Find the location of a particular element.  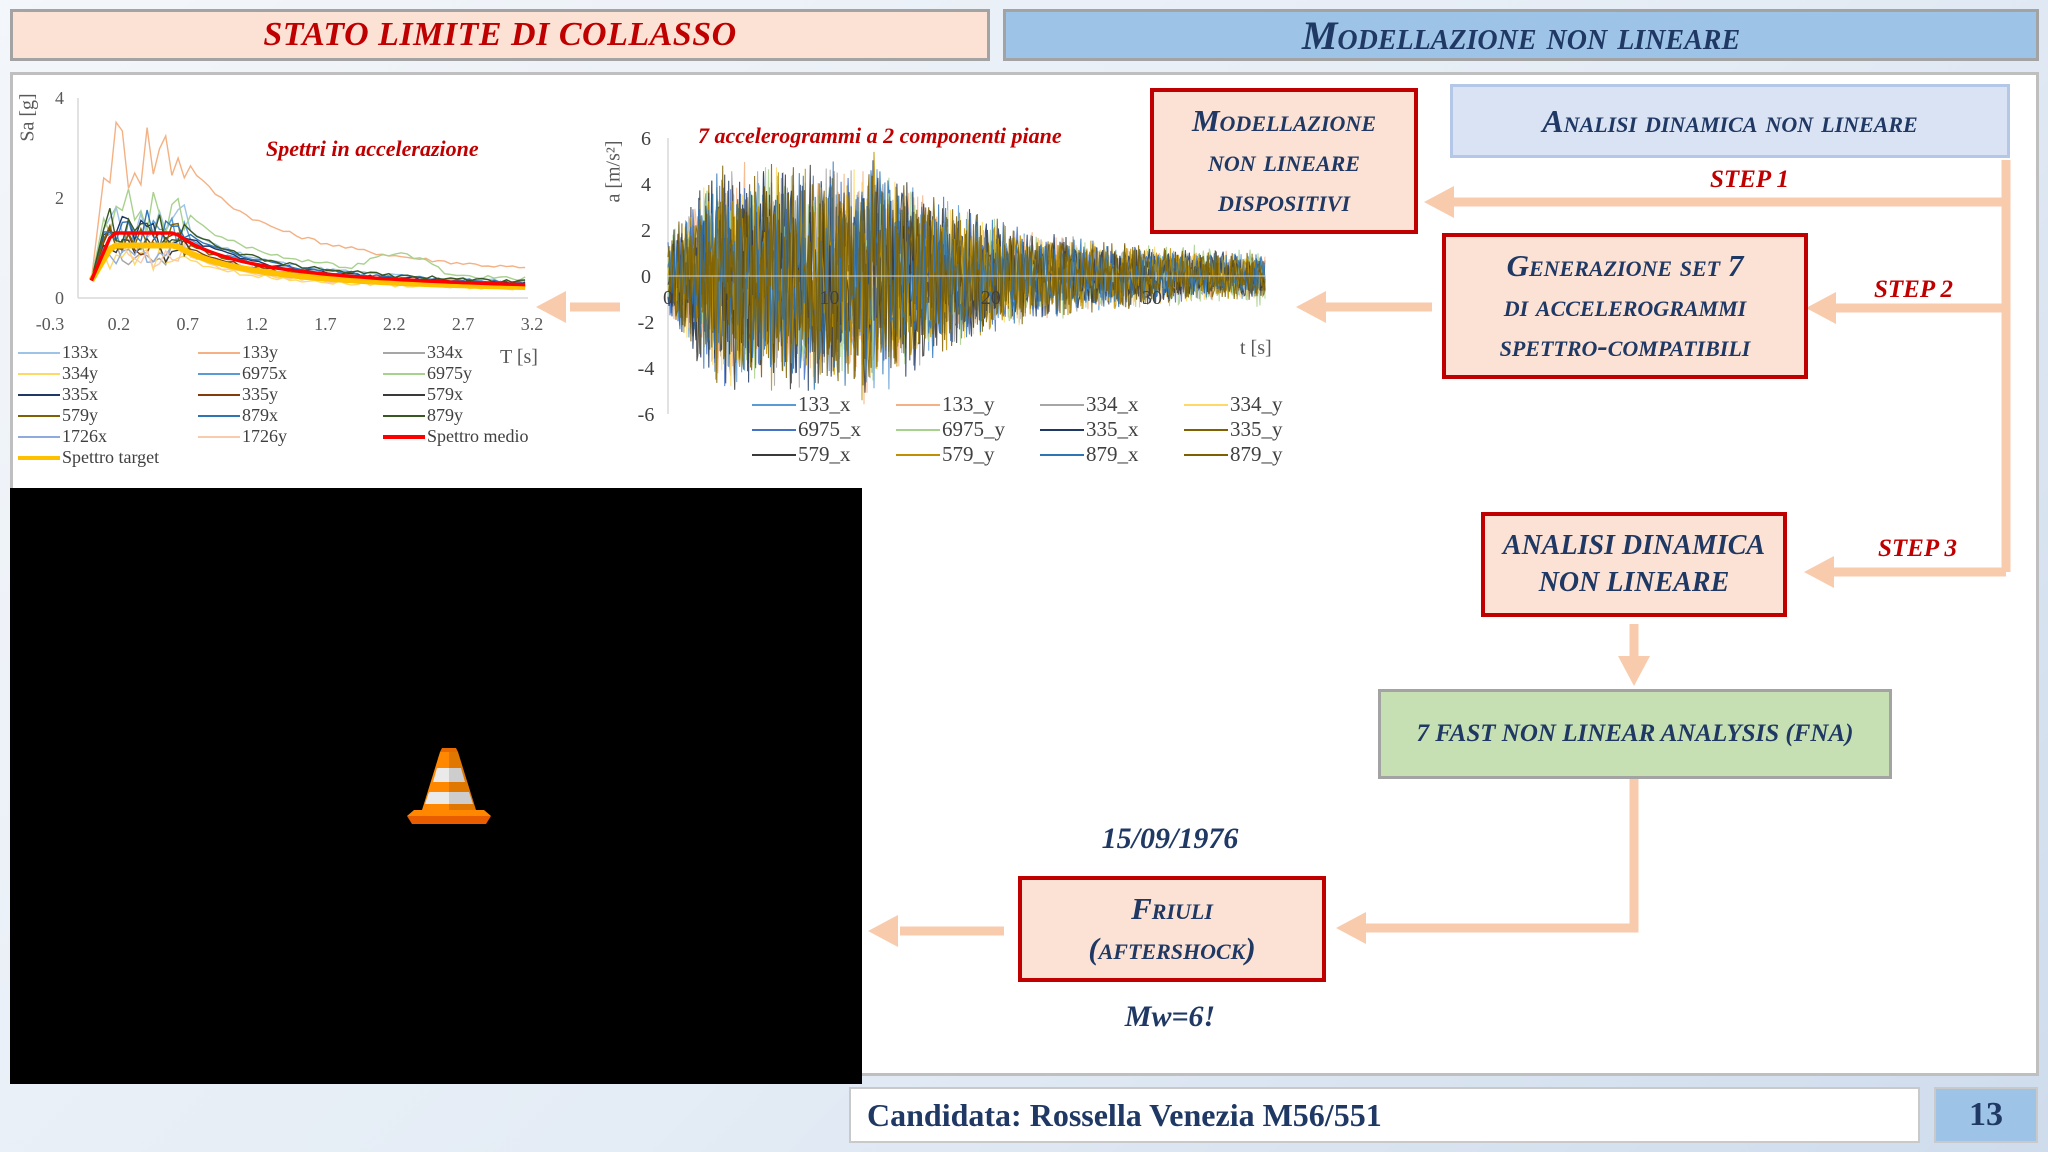

accel-legend-item: 579_x is located at coordinates (819, 454).